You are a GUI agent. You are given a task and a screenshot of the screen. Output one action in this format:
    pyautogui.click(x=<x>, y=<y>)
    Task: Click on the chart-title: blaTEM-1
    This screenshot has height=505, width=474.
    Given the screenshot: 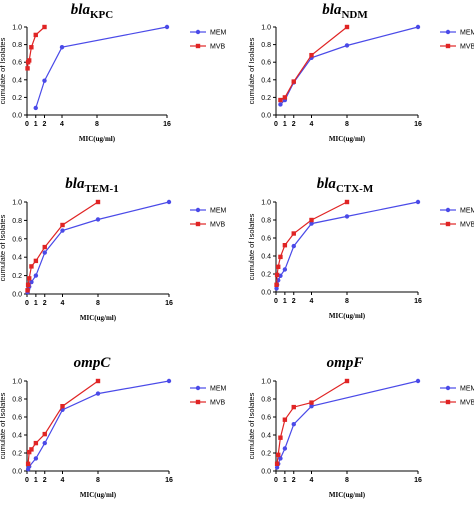 What is the action you would take?
    pyautogui.click(x=91, y=185)
    